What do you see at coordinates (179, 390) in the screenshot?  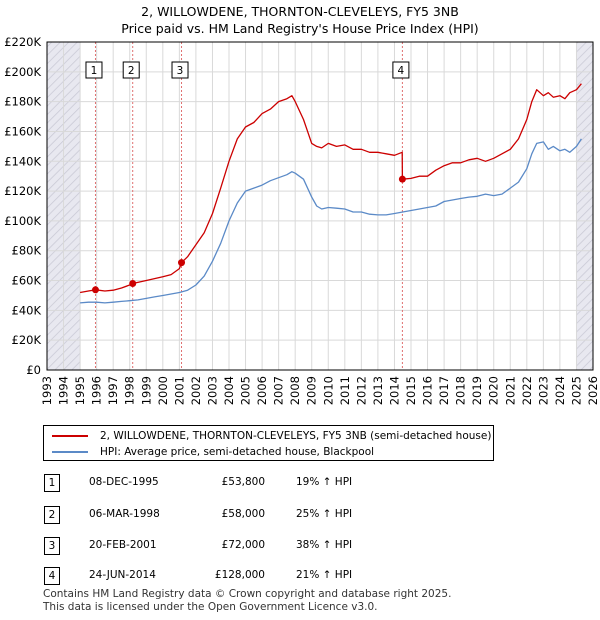 I see `x-tick-label: 2001` at bounding box center [179, 390].